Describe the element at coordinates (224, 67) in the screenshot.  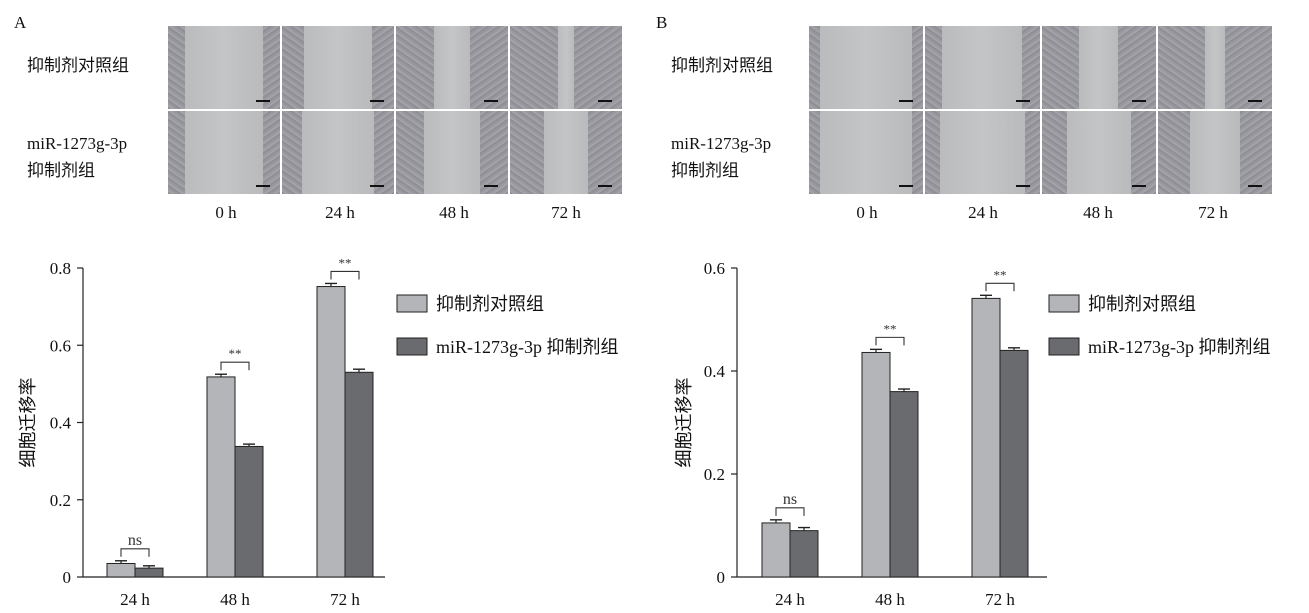
I see `panel-a-micrograph-r1-c1` at that location.